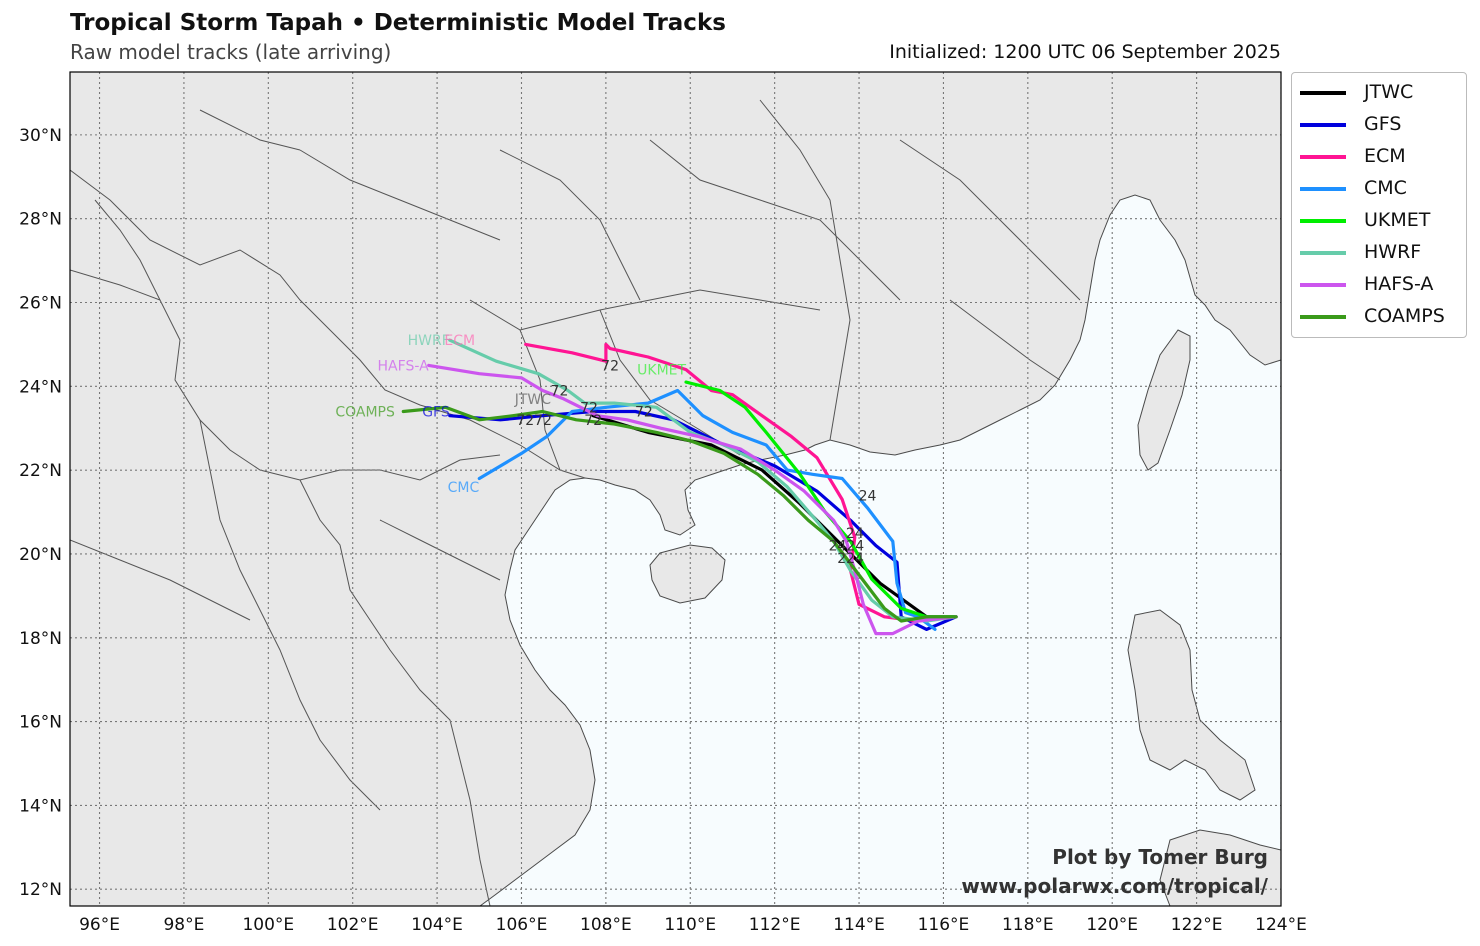 The image size is (1480, 946). I want to click on longitude-tick-label: 110°E, so click(690, 925).